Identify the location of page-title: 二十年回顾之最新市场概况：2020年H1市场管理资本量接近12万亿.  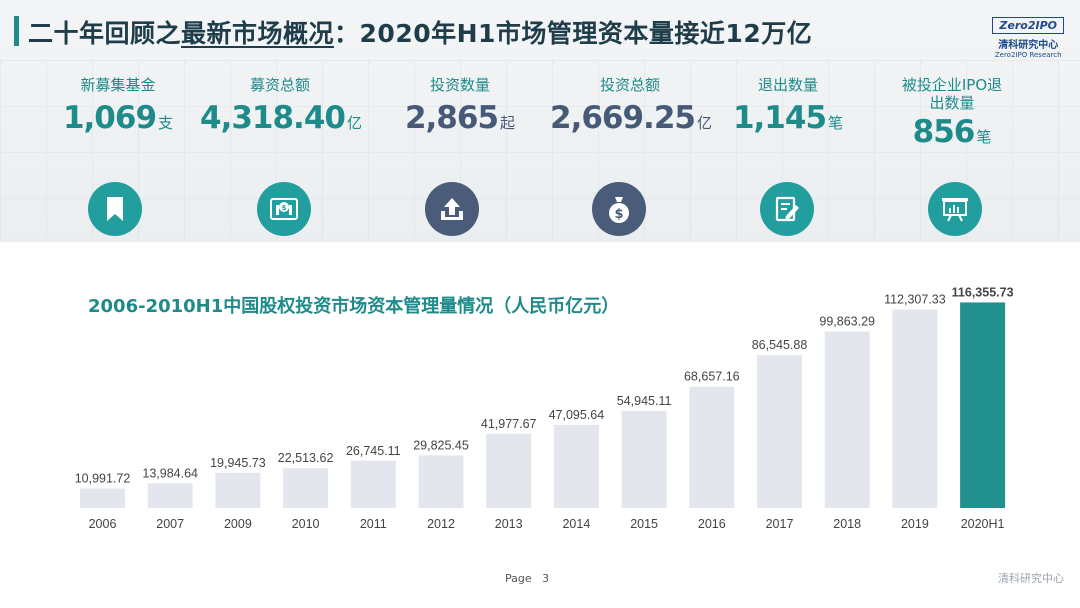
(420, 32).